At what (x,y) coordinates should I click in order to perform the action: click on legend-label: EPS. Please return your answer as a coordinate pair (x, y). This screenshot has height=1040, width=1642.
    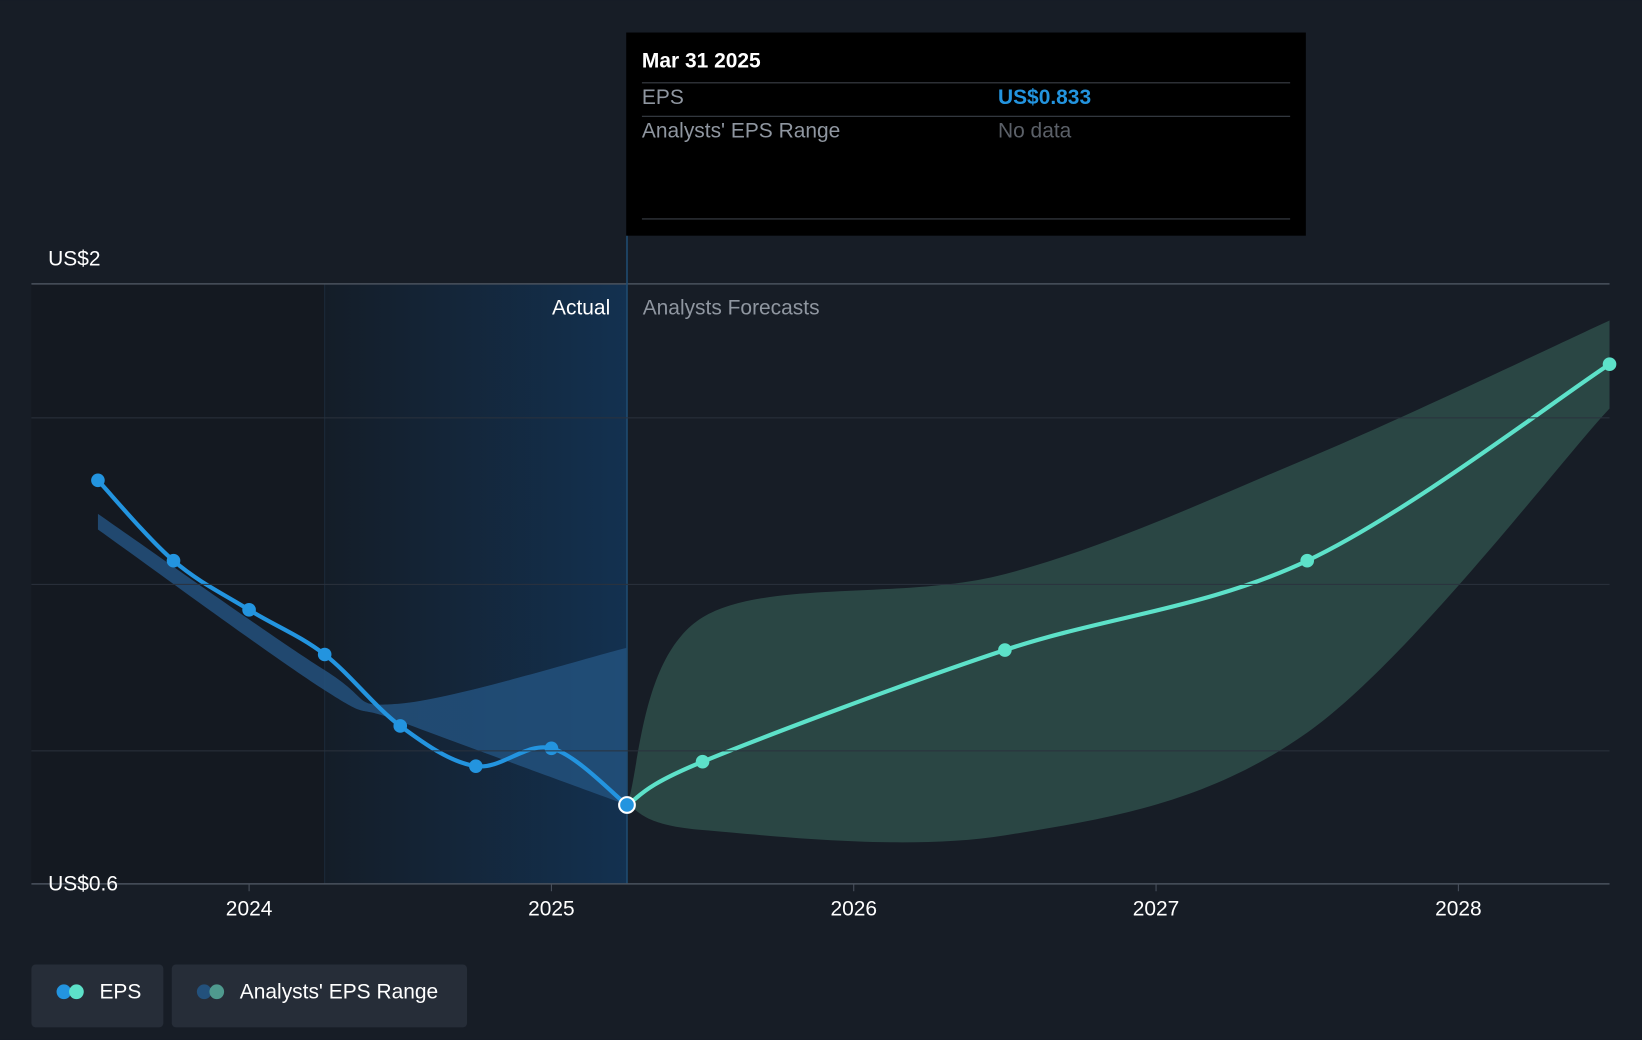
    Looking at the image, I should click on (120, 991).